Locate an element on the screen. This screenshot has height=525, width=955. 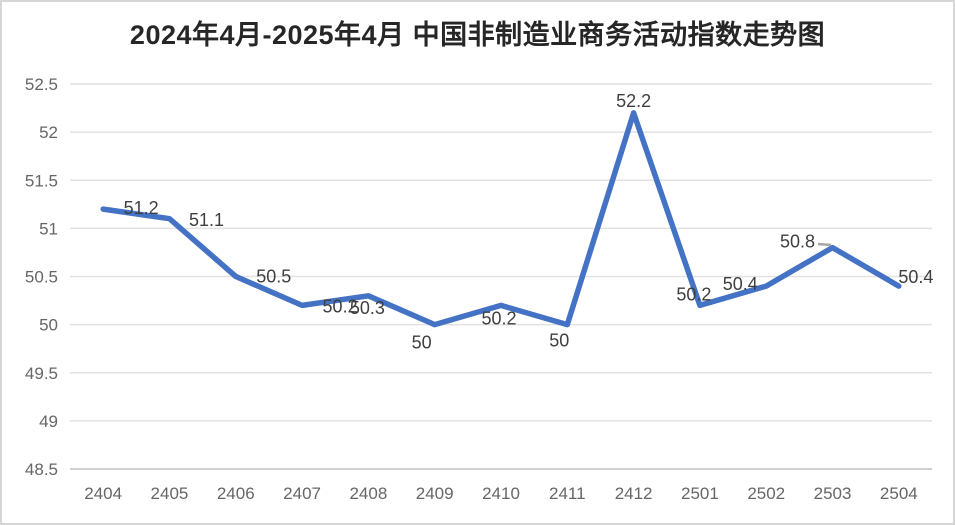
x-tick-label: 2405 is located at coordinates (170, 493).